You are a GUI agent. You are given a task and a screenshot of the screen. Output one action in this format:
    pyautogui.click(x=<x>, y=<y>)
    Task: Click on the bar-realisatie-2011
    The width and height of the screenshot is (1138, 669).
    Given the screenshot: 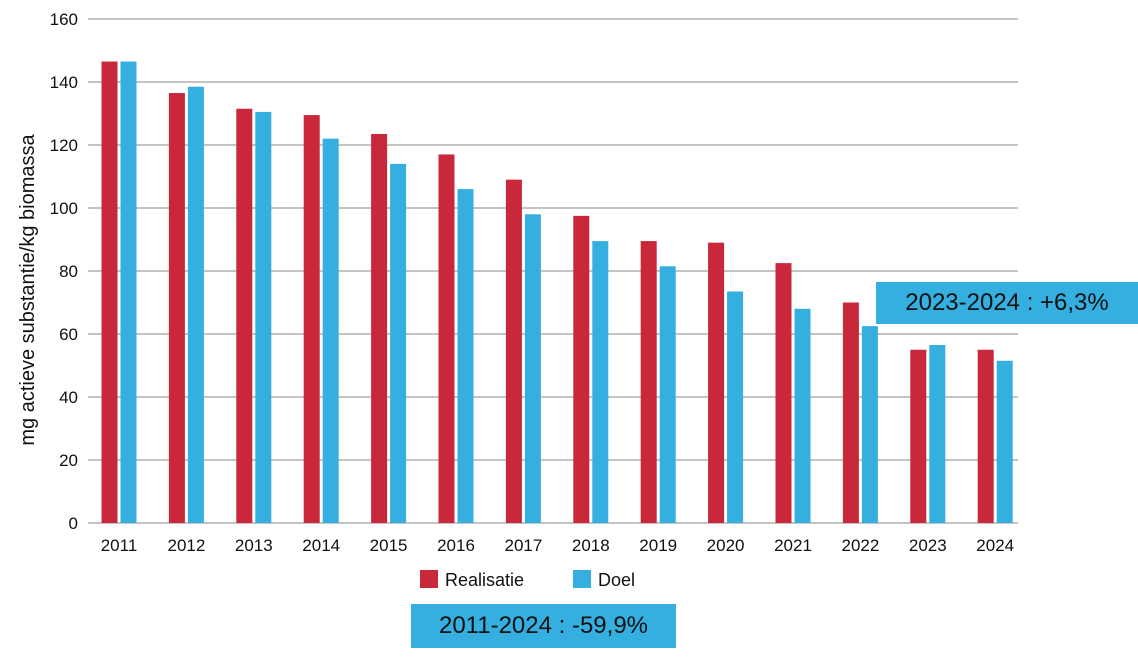 What is the action you would take?
    pyautogui.click(x=109, y=292)
    